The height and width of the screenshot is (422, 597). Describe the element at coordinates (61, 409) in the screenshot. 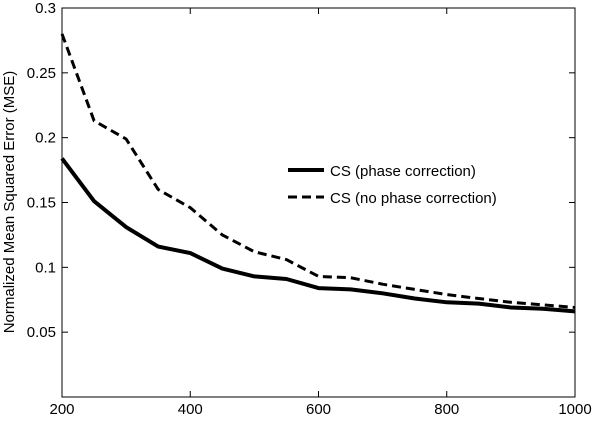

I see `x-tick-label: 200` at that location.